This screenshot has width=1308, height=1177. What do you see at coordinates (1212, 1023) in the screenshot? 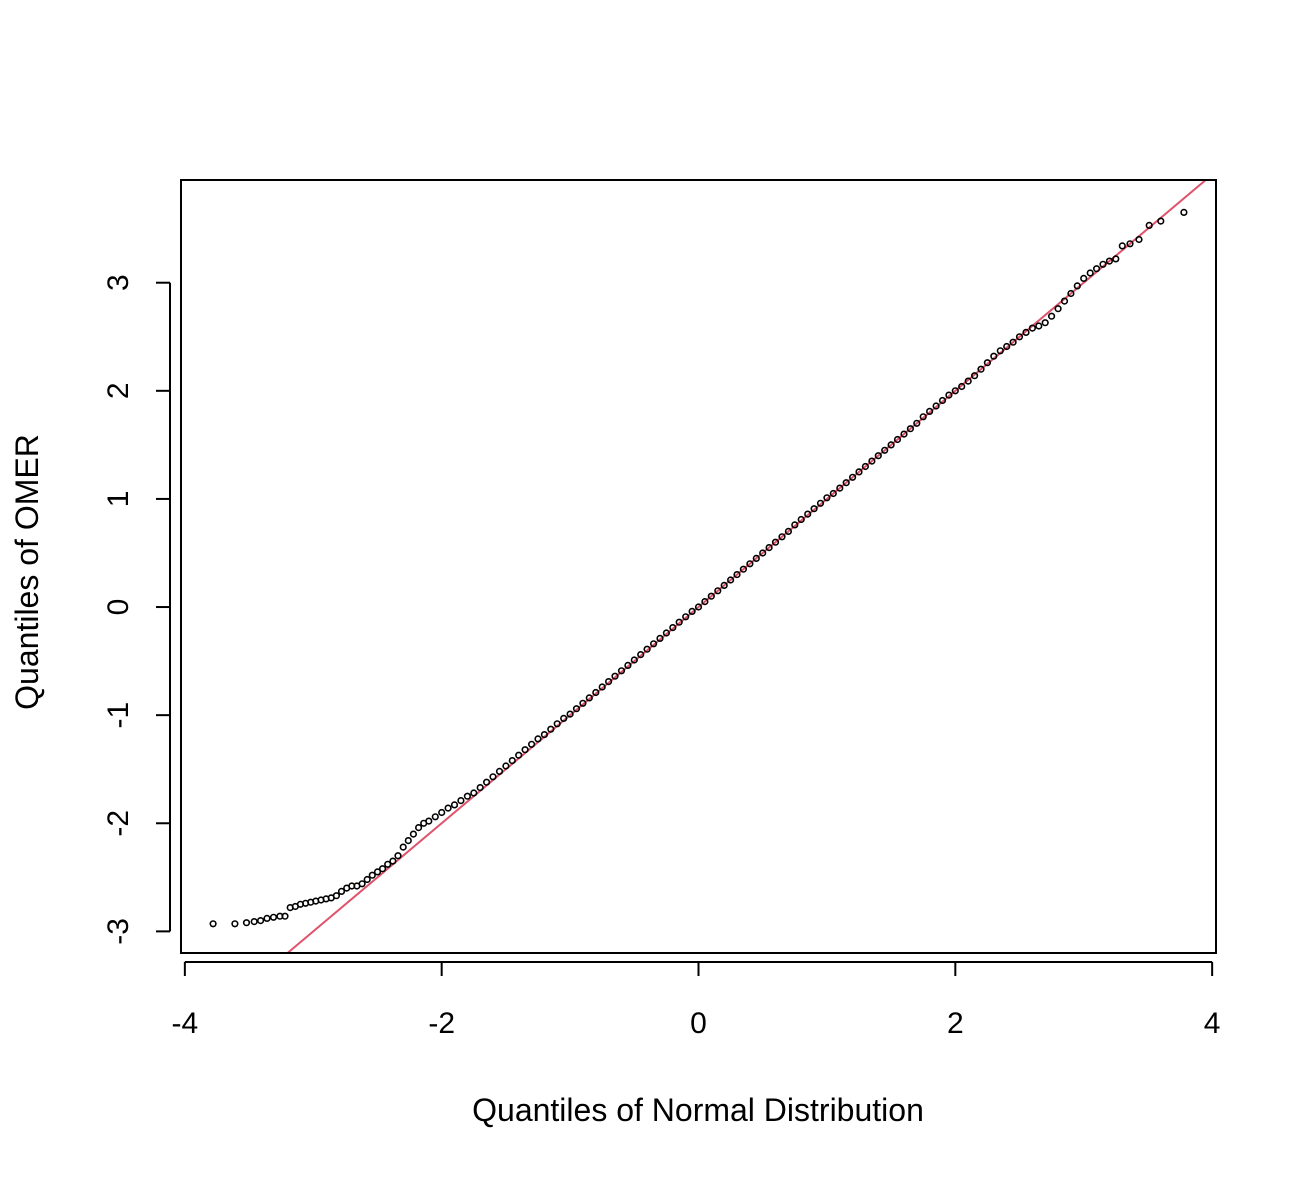
I see `x-tick-label: 4` at bounding box center [1212, 1023].